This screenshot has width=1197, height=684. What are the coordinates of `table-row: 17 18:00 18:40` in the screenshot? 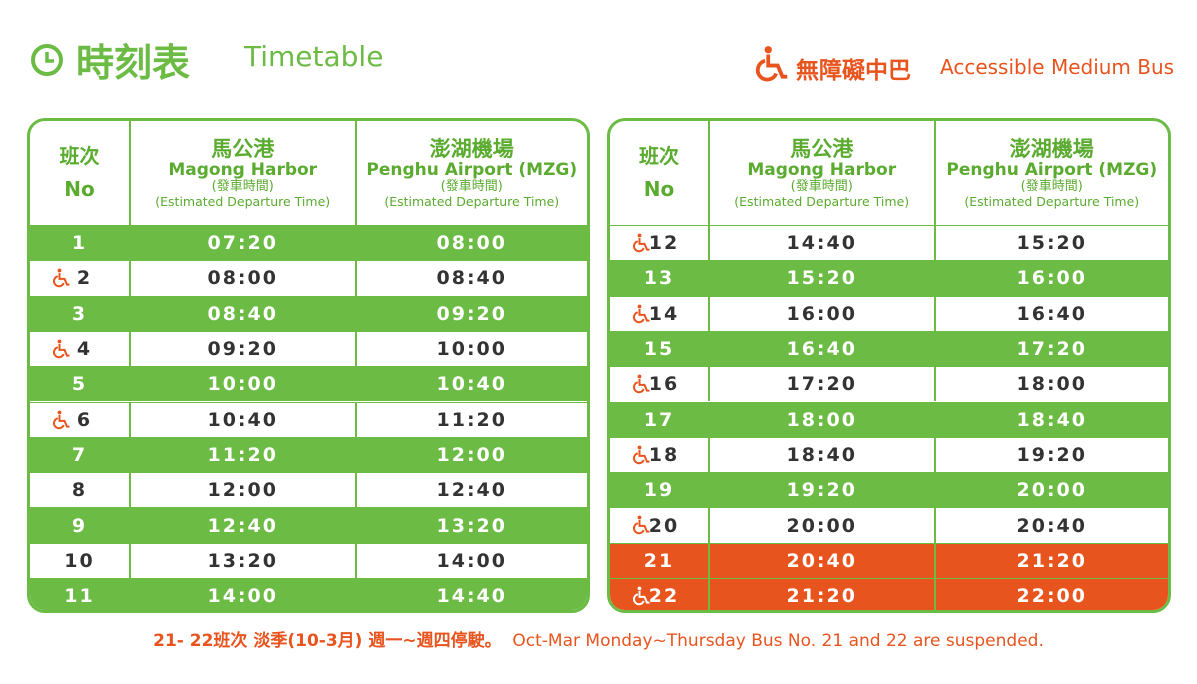 It's located at (889, 419).